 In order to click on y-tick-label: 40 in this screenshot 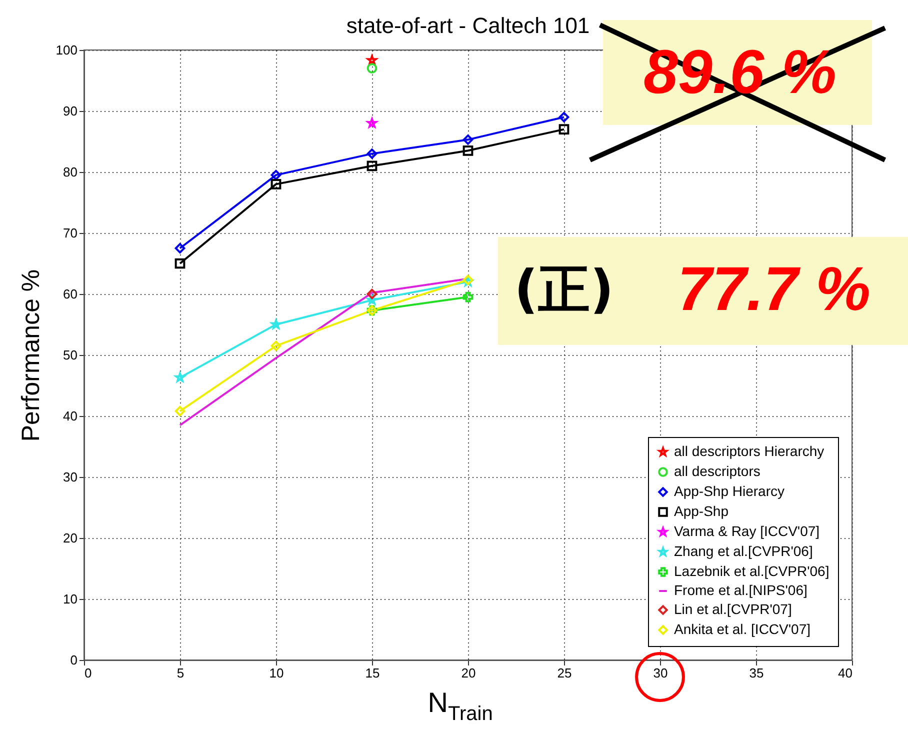, I will do `click(70, 416)`.